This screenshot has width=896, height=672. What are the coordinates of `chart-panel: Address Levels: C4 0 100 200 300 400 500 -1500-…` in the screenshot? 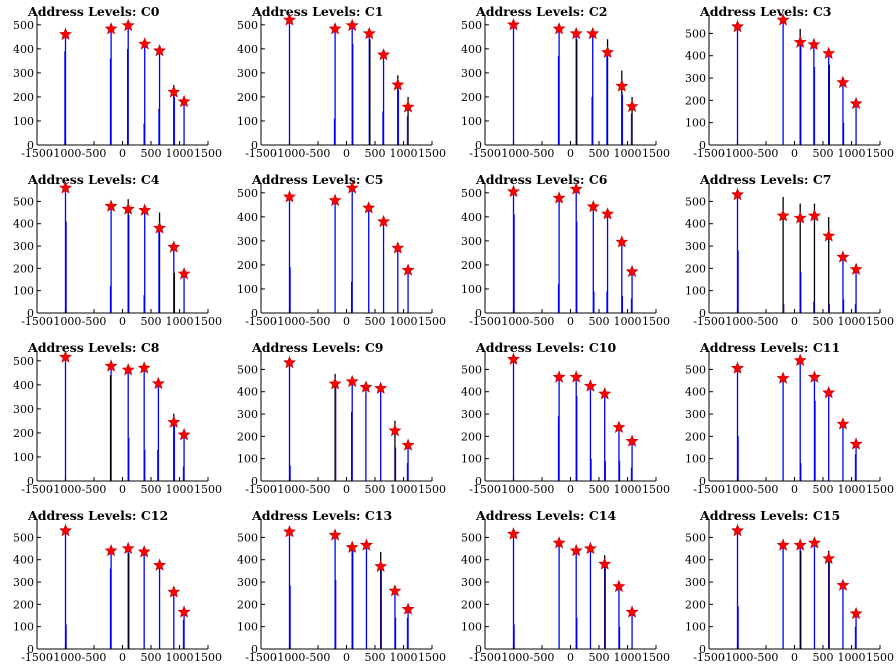 It's located at (112, 252).